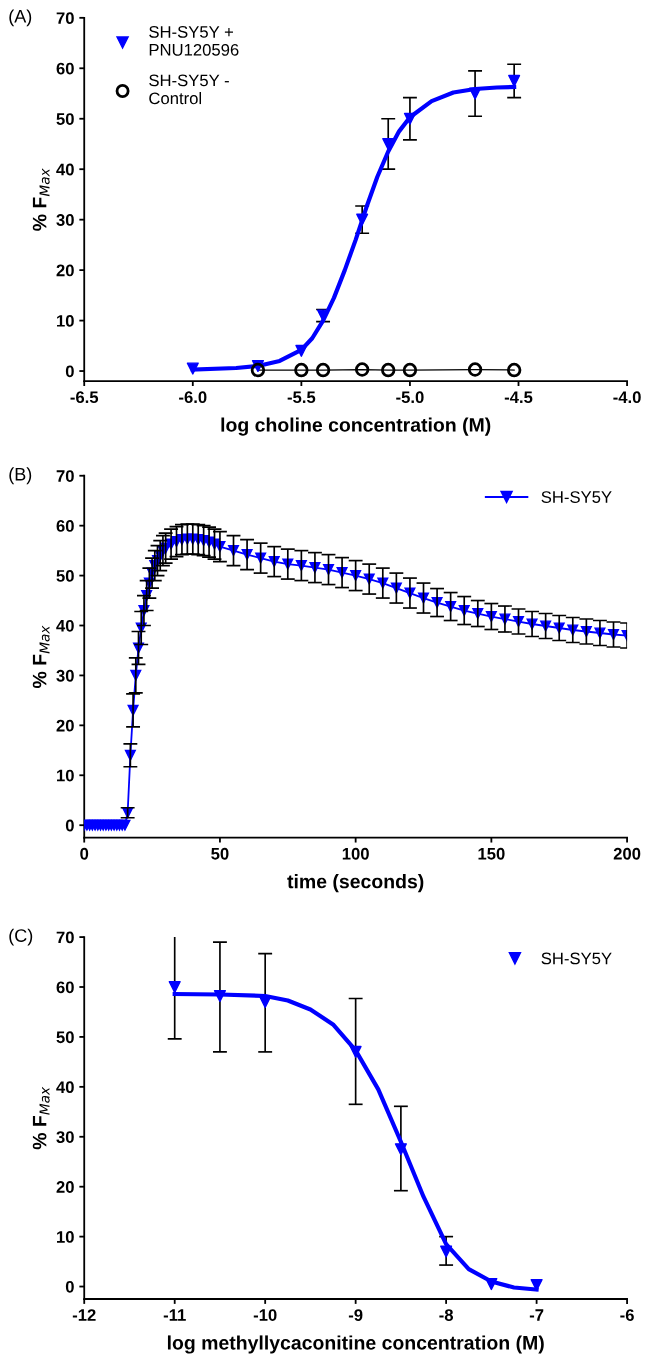  What do you see at coordinates (355, 883) in the screenshot?
I see `x-axis-title: time (seconds)` at bounding box center [355, 883].